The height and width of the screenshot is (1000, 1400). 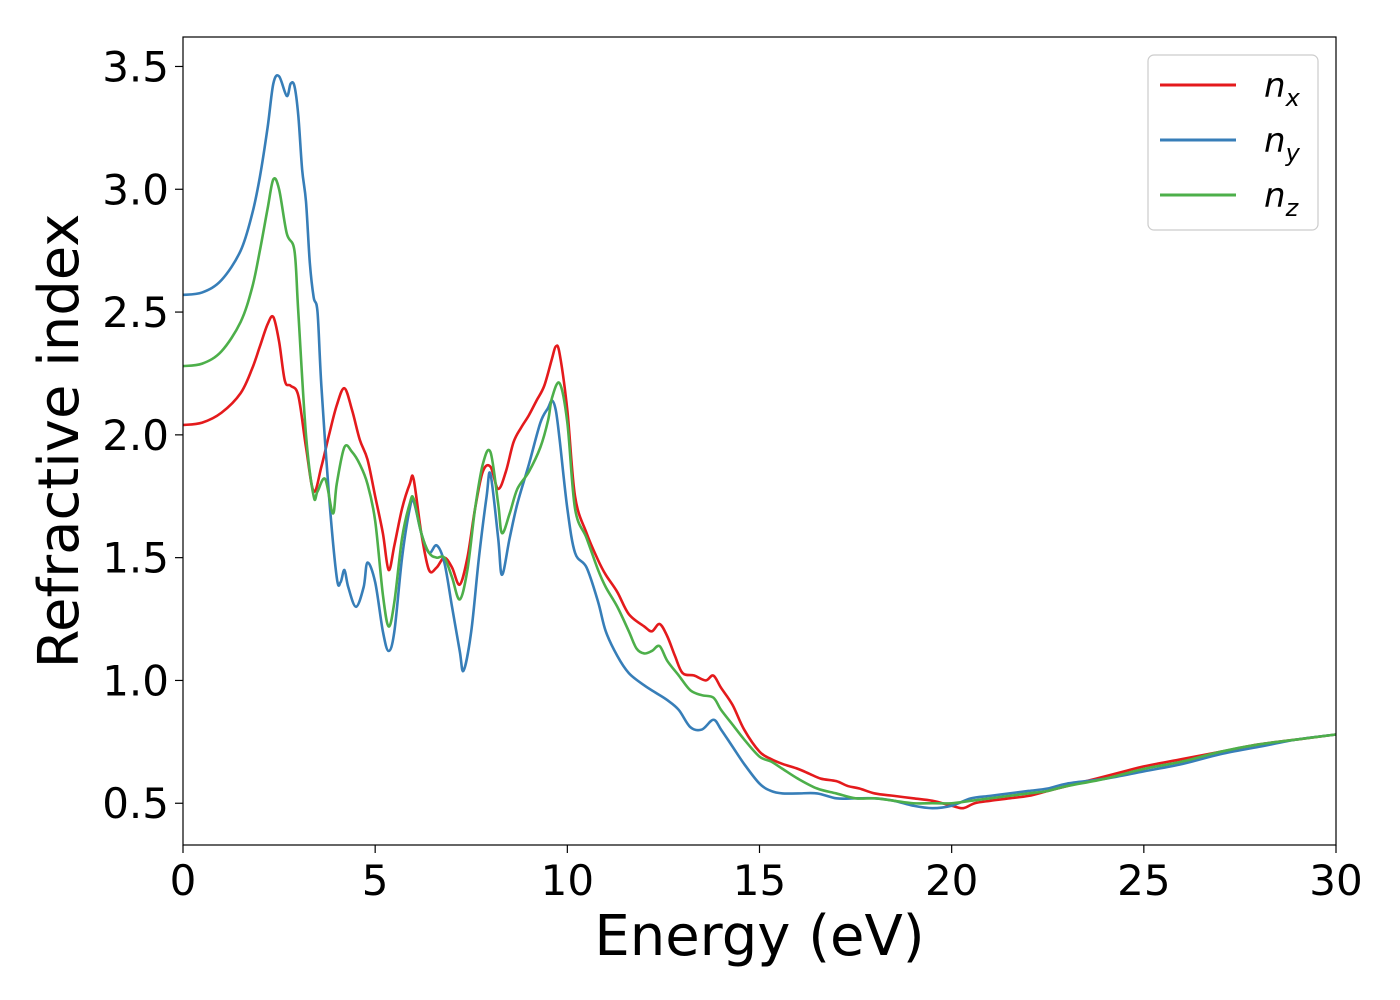 What do you see at coordinates (135, 66) in the screenshot?
I see `y-tick-label: 3.5` at bounding box center [135, 66].